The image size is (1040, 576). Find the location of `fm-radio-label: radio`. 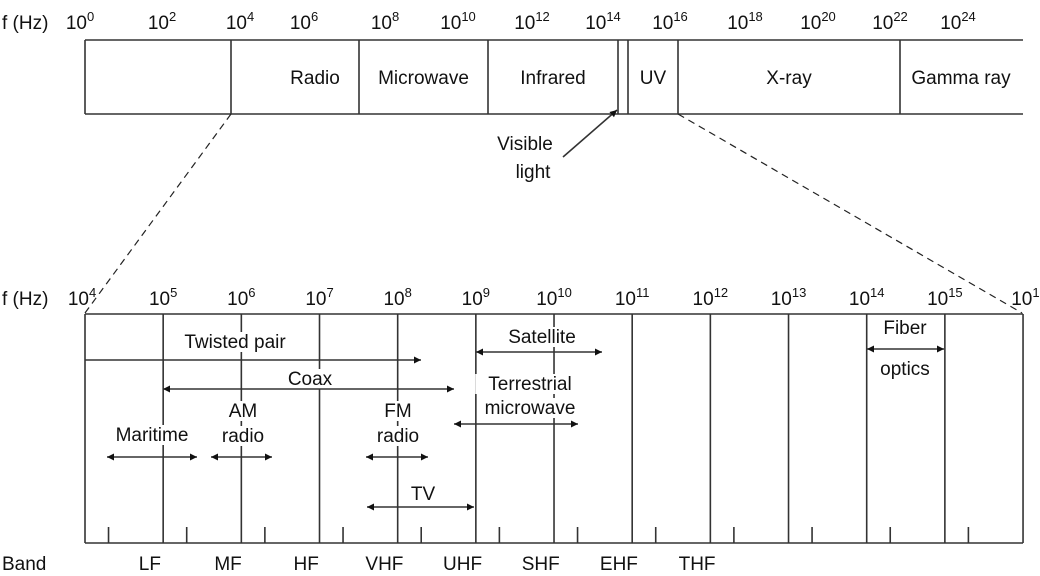

fm-radio-label: radio is located at coordinates (398, 436).